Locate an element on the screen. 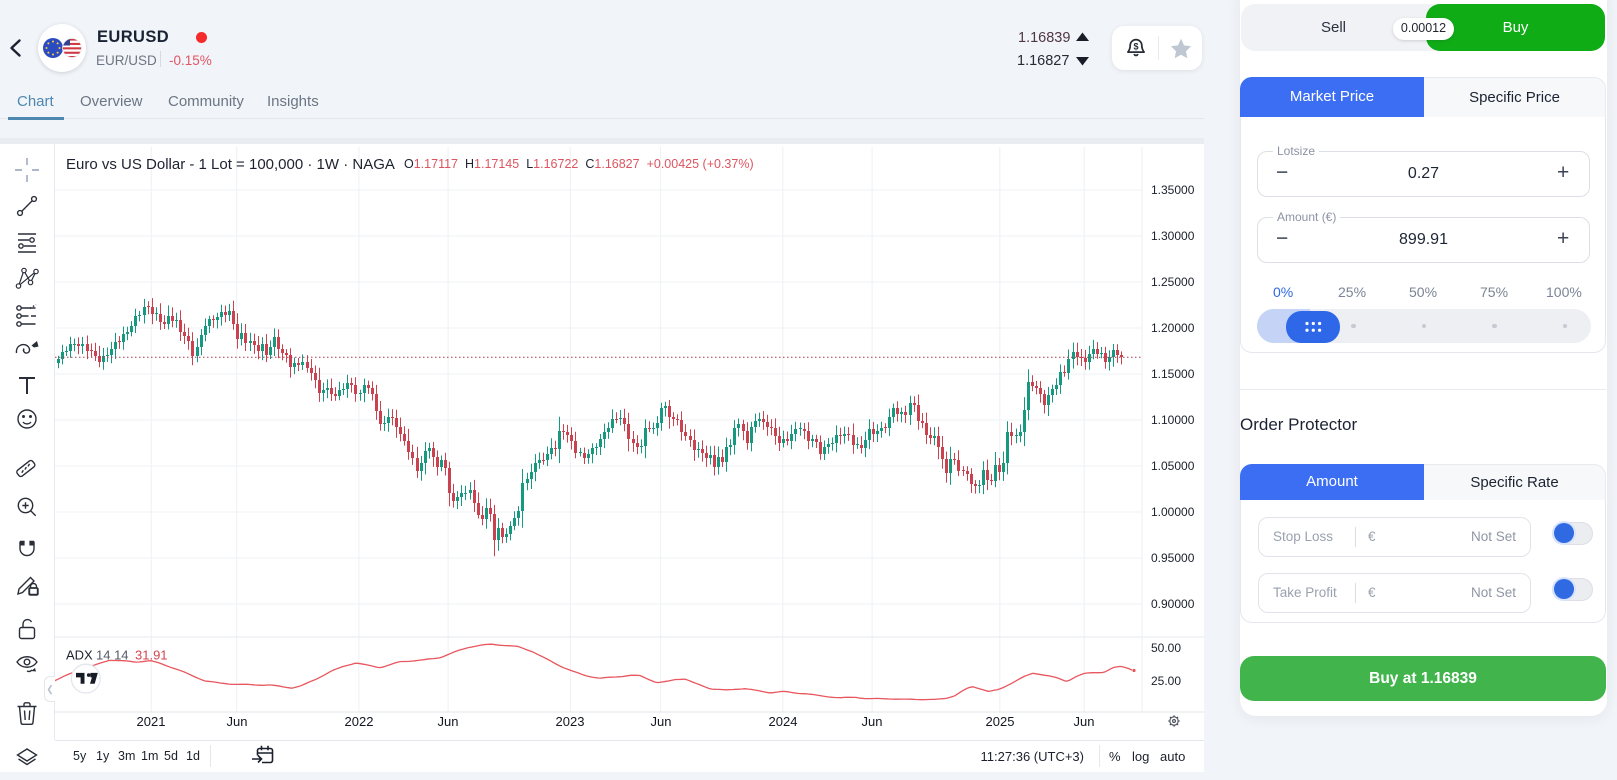 Image resolution: width=1617 pixels, height=780 pixels. svg-text: 2022 is located at coordinates (359, 721).